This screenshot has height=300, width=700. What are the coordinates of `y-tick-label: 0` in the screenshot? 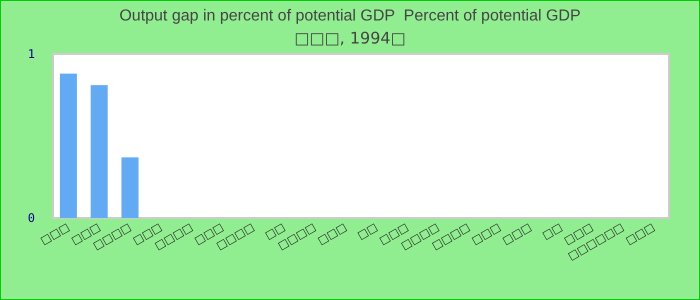 It's located at (31, 218).